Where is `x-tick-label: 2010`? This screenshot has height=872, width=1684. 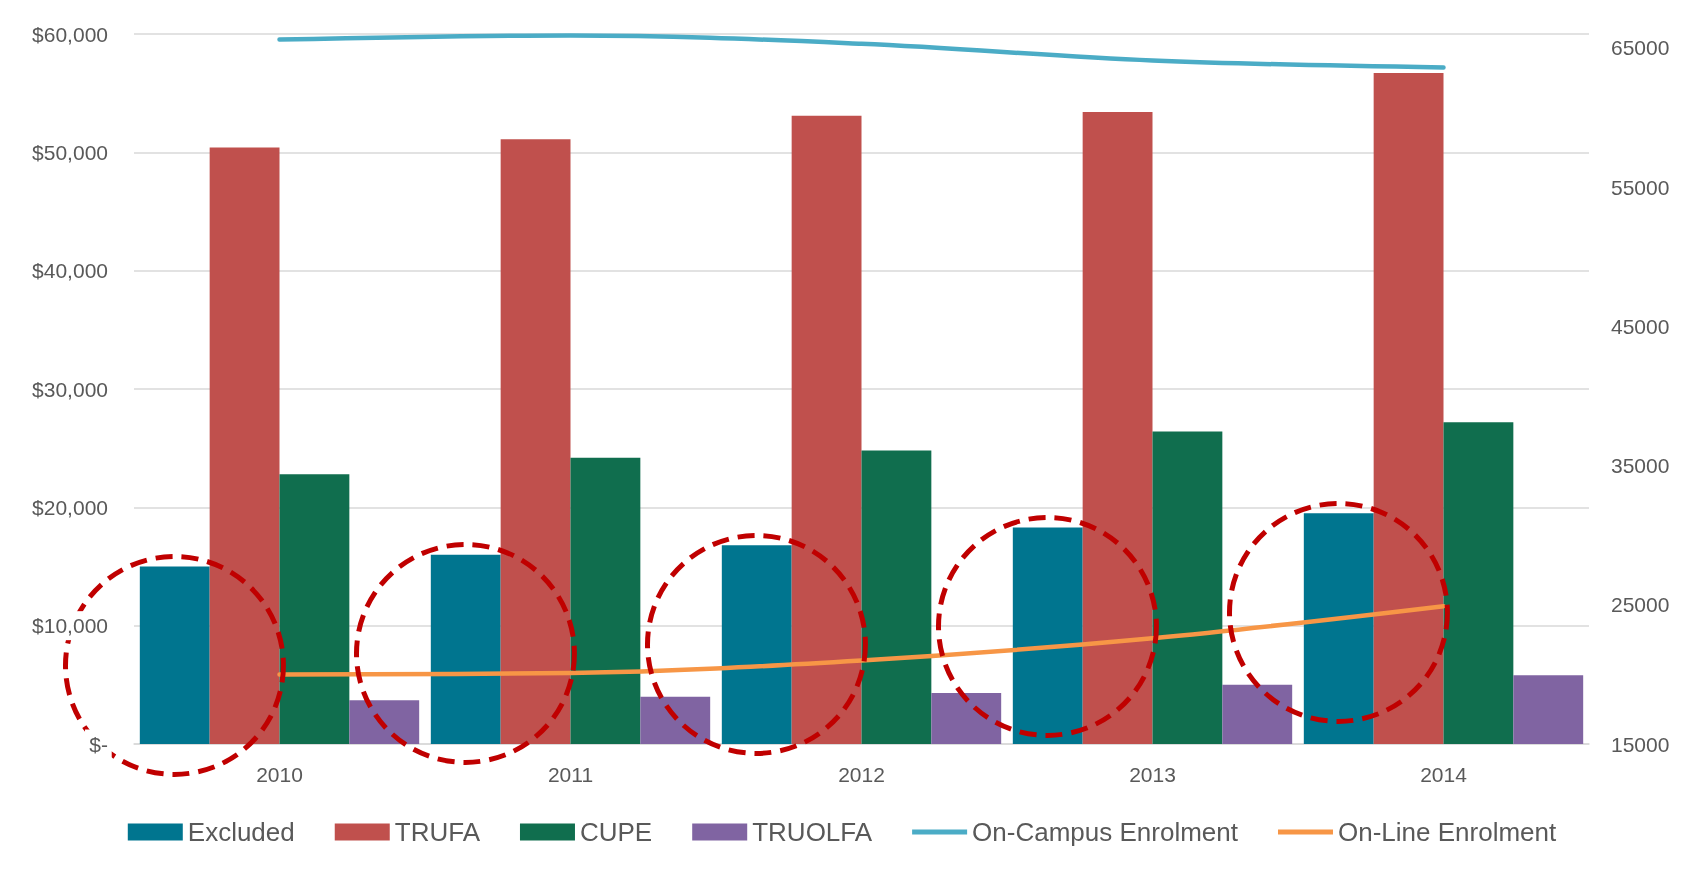
x-tick-label: 2010 is located at coordinates (279, 774).